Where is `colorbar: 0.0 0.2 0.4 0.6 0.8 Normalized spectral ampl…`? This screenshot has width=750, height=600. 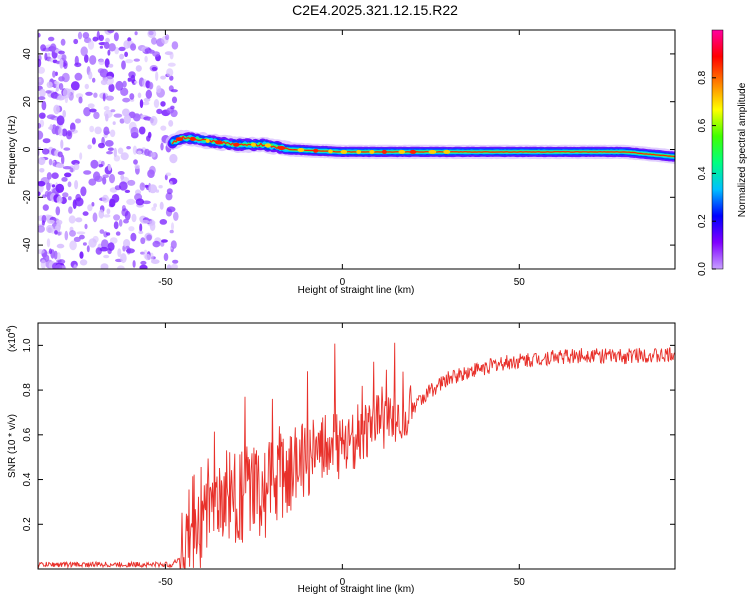 colorbar: 0.0 0.2 0.4 0.6 0.8 Normalized spectral ampl… is located at coordinates (722, 152).